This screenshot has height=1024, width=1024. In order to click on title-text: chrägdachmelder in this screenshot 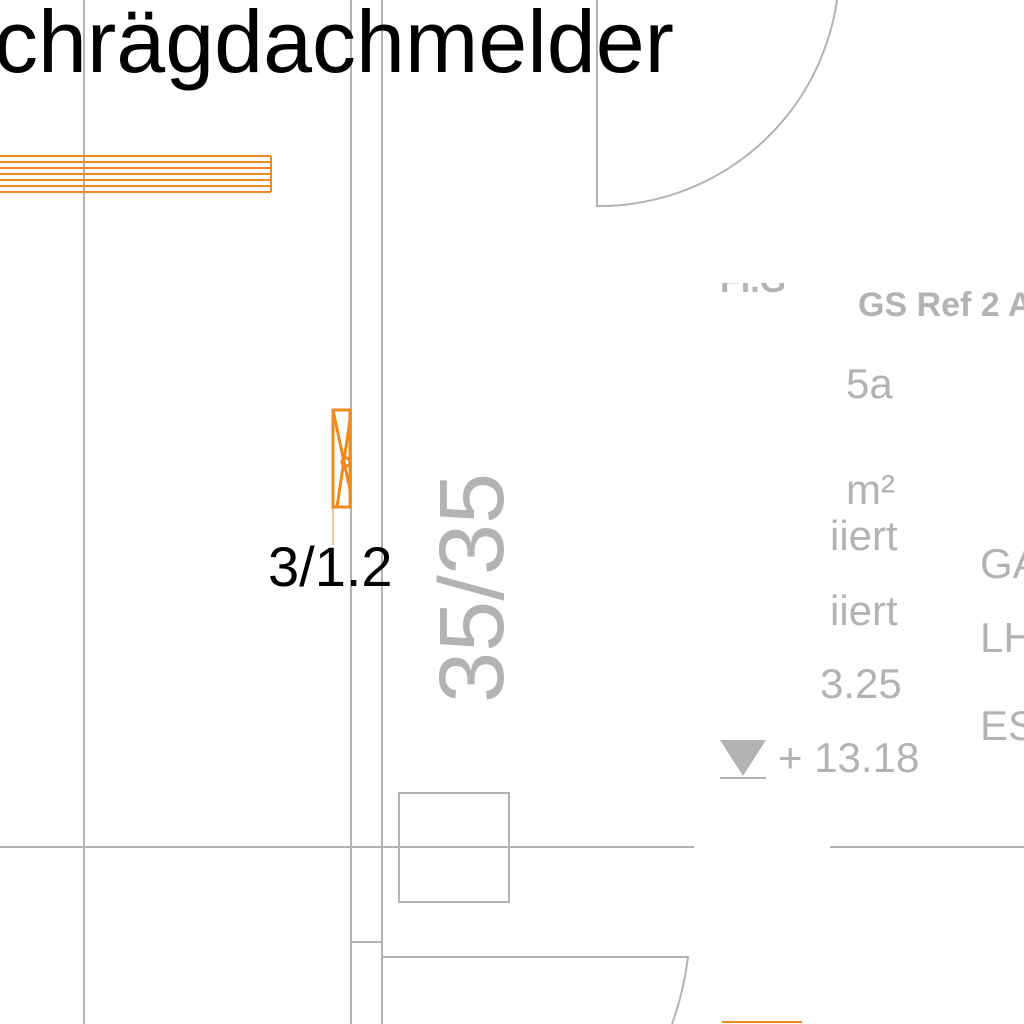, I will do `click(337, 45)`.